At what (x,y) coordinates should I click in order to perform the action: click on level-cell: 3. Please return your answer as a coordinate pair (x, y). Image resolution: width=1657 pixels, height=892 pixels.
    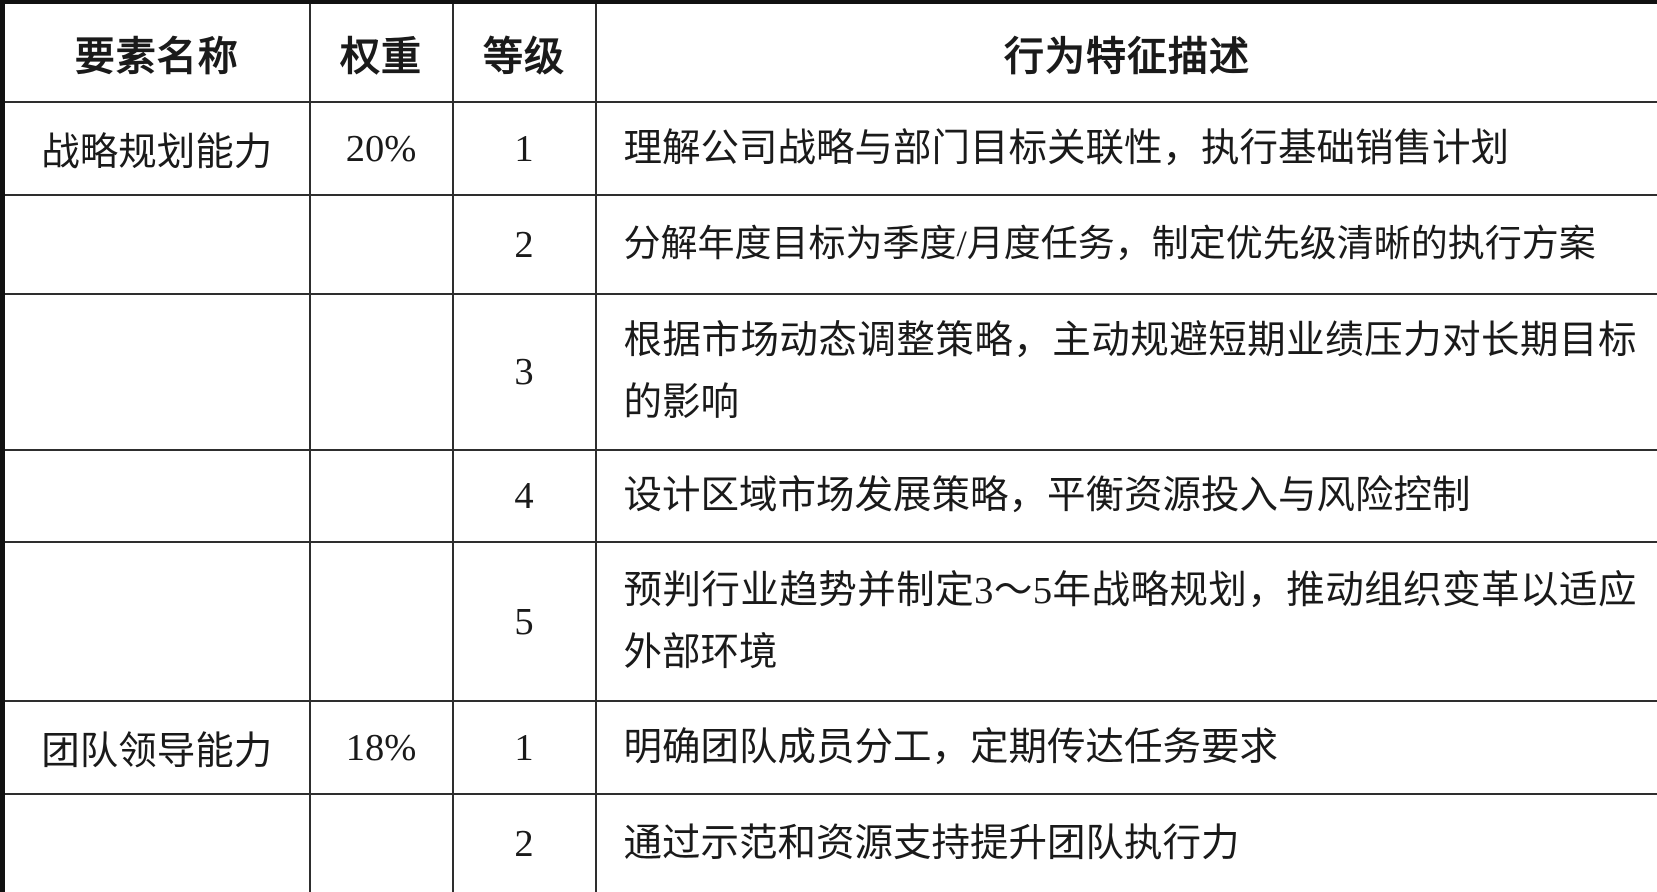
    Looking at the image, I should click on (524, 372).